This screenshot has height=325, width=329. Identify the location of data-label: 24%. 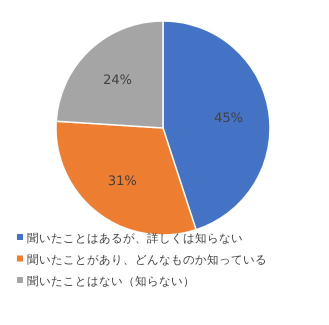
(117, 80).